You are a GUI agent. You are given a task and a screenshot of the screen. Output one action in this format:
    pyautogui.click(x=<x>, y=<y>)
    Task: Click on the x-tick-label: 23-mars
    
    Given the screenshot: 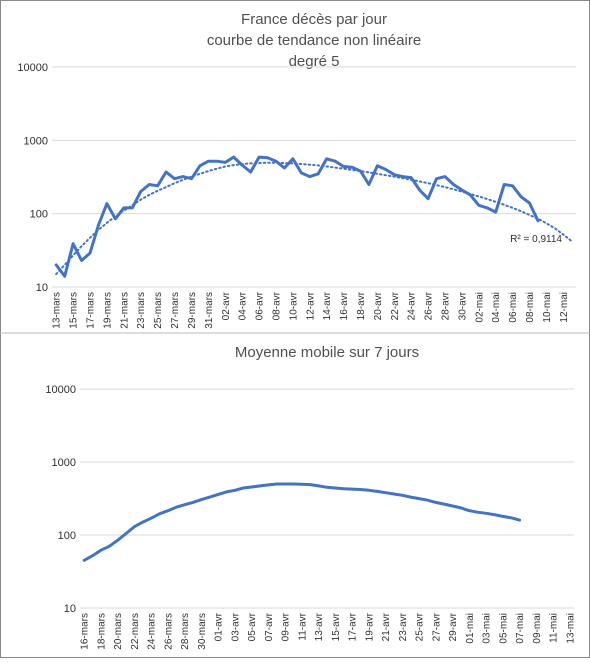 What is the action you would take?
    pyautogui.click(x=141, y=310)
    